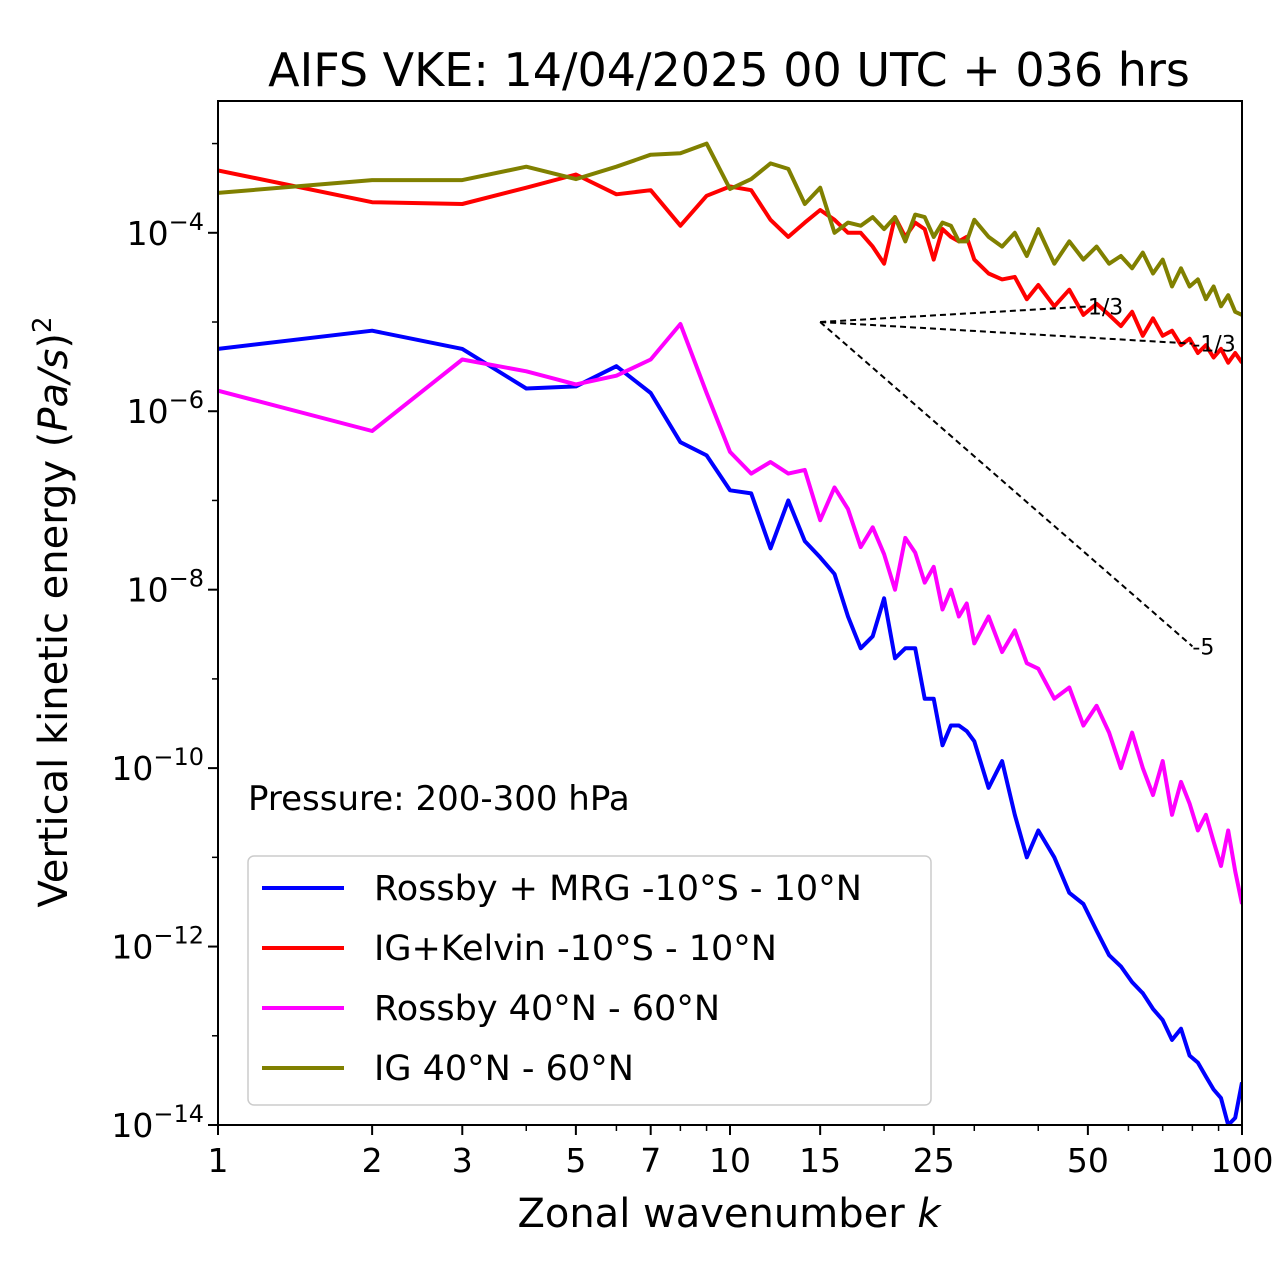 The image size is (1280, 1288). Describe the element at coordinates (575, 949) in the screenshot. I see `legend-label-2: IG+Kelvin -10°S - 10°N` at that location.